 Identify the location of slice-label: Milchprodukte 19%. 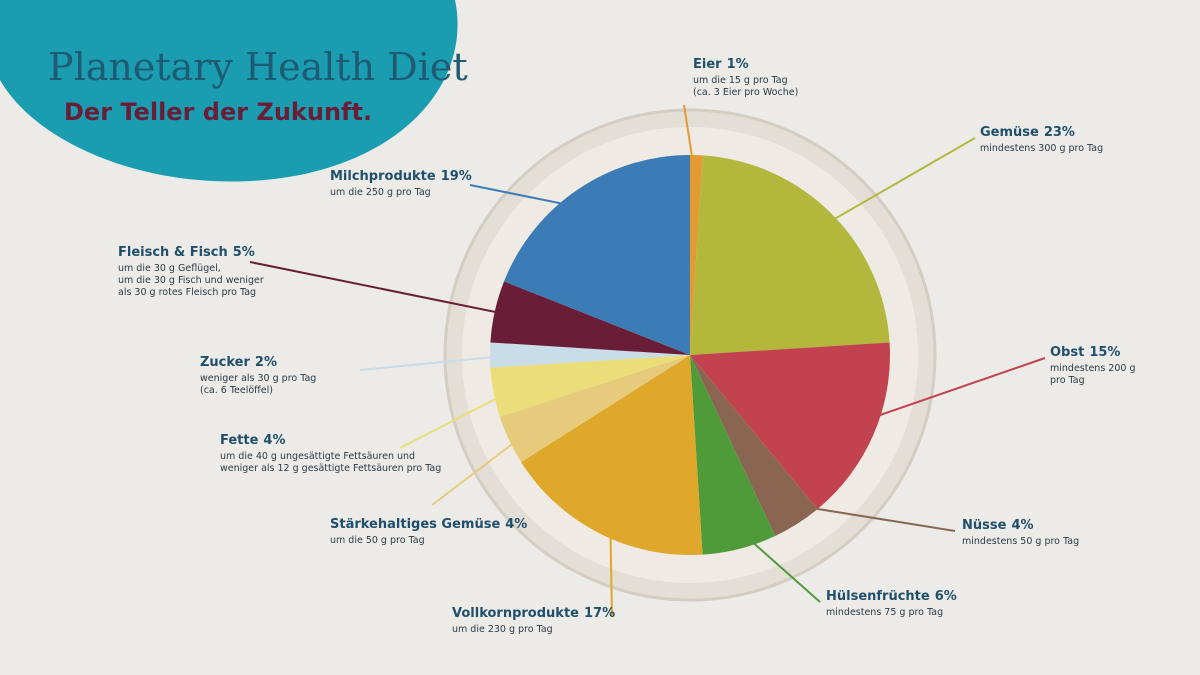
(401, 176).